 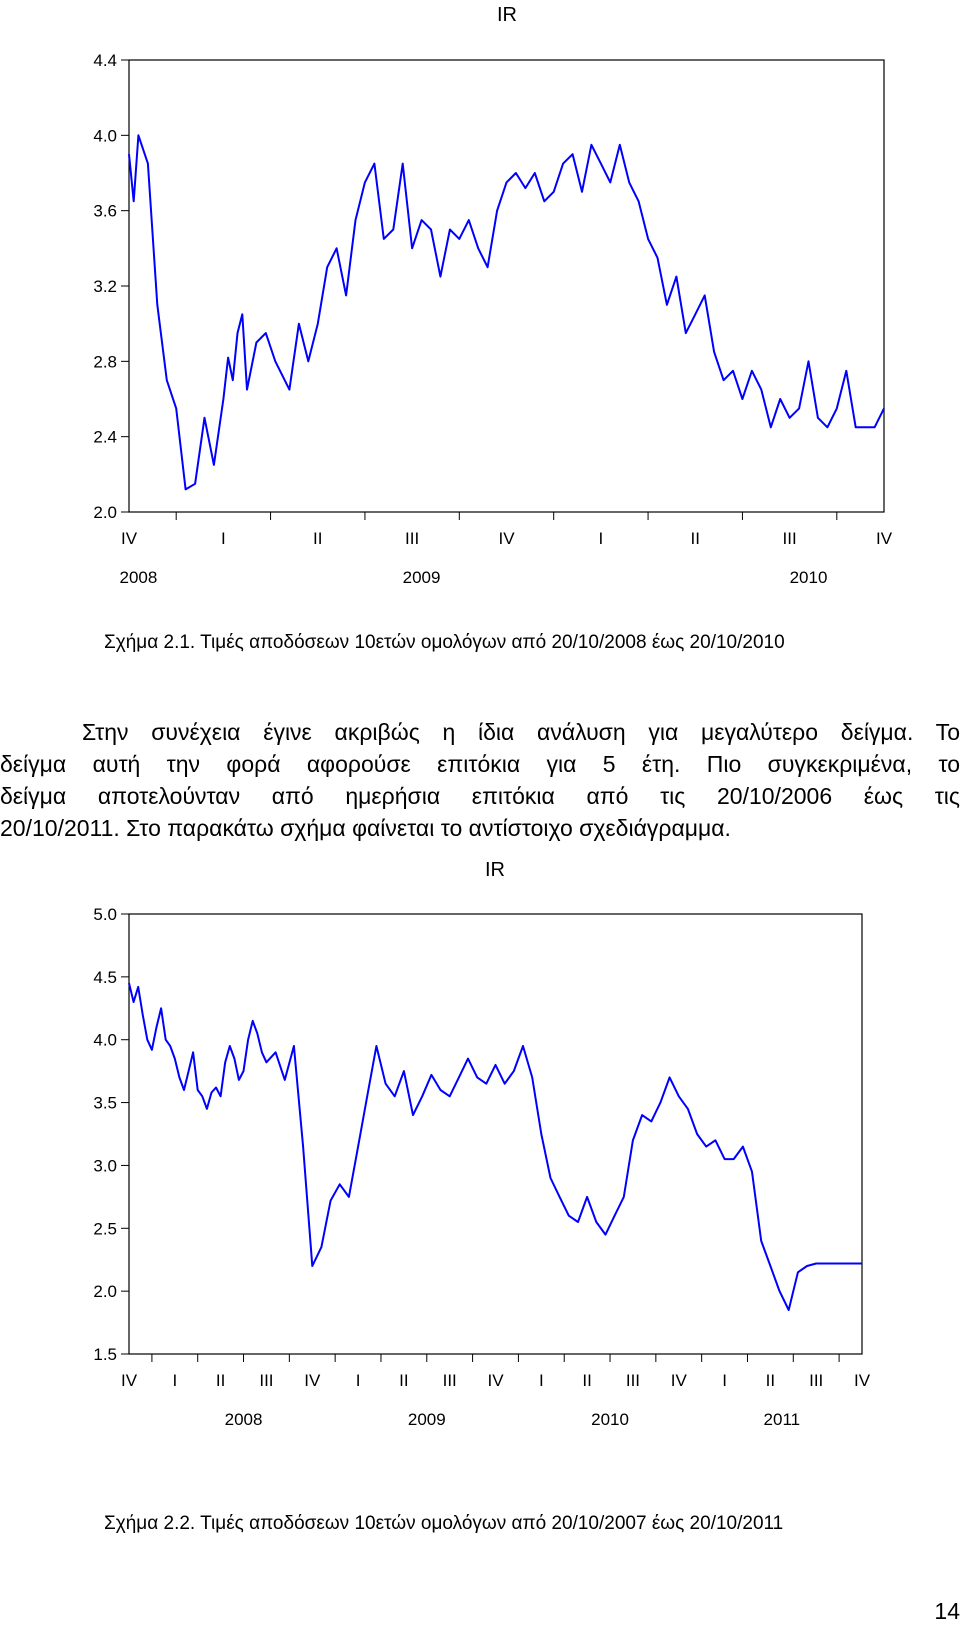 I want to click on chart2-y-tick-label: 3.5, so click(x=105, y=1103).